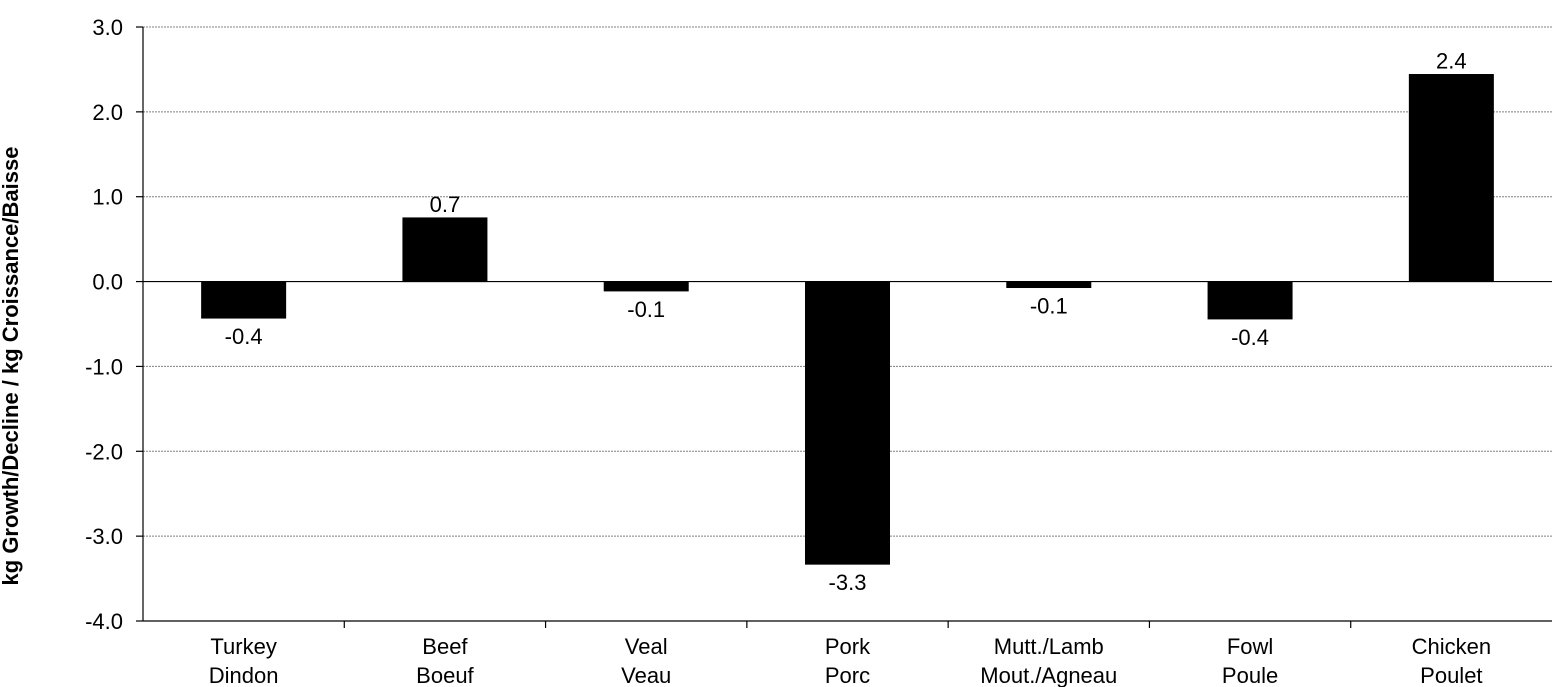 This screenshot has height=687, width=1552. I want to click on y-tick-label: -2.0, so click(104, 451).